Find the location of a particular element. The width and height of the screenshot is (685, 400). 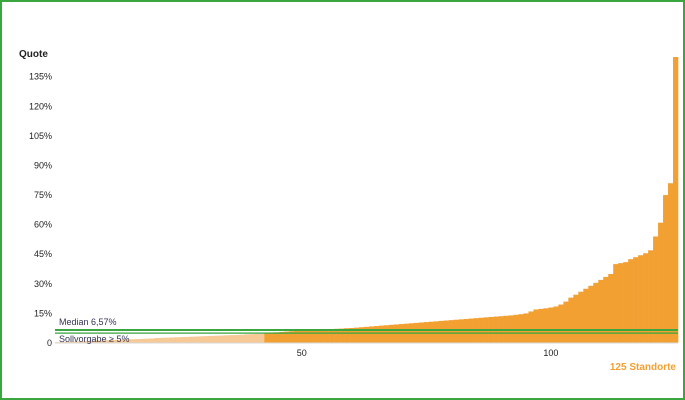

y-tick-label: 45% is located at coordinates (43, 254).